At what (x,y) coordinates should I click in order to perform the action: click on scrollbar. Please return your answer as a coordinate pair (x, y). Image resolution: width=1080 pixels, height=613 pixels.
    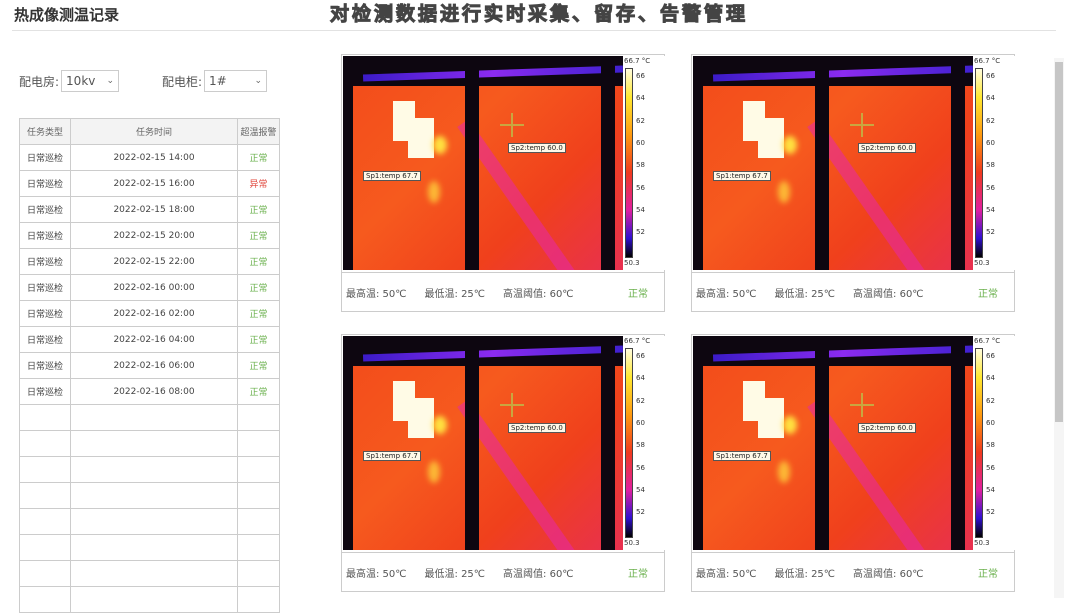
    Looking at the image, I should click on (1059, 328).